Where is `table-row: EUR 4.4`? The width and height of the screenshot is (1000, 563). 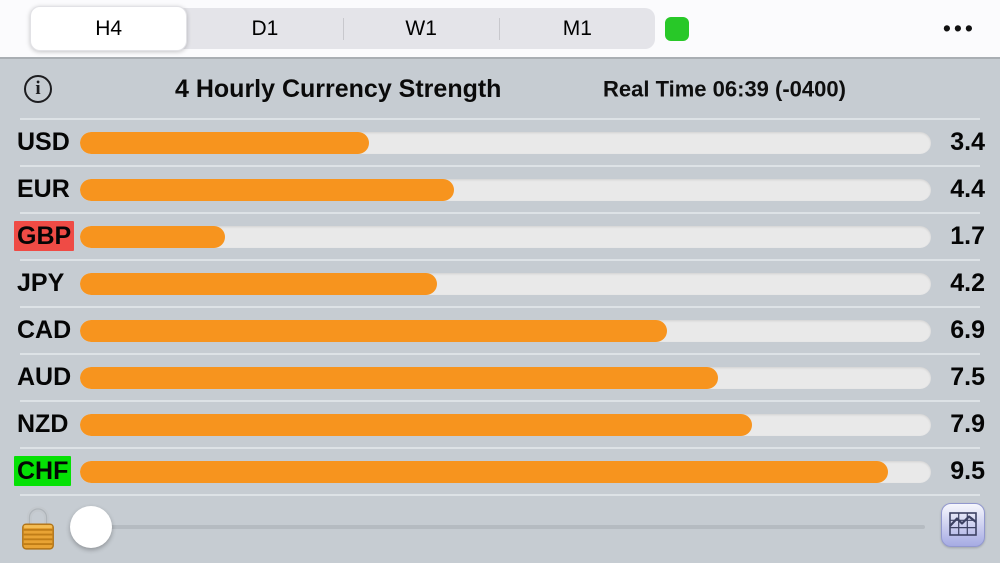
table-row: EUR 4.4 is located at coordinates (500, 189).